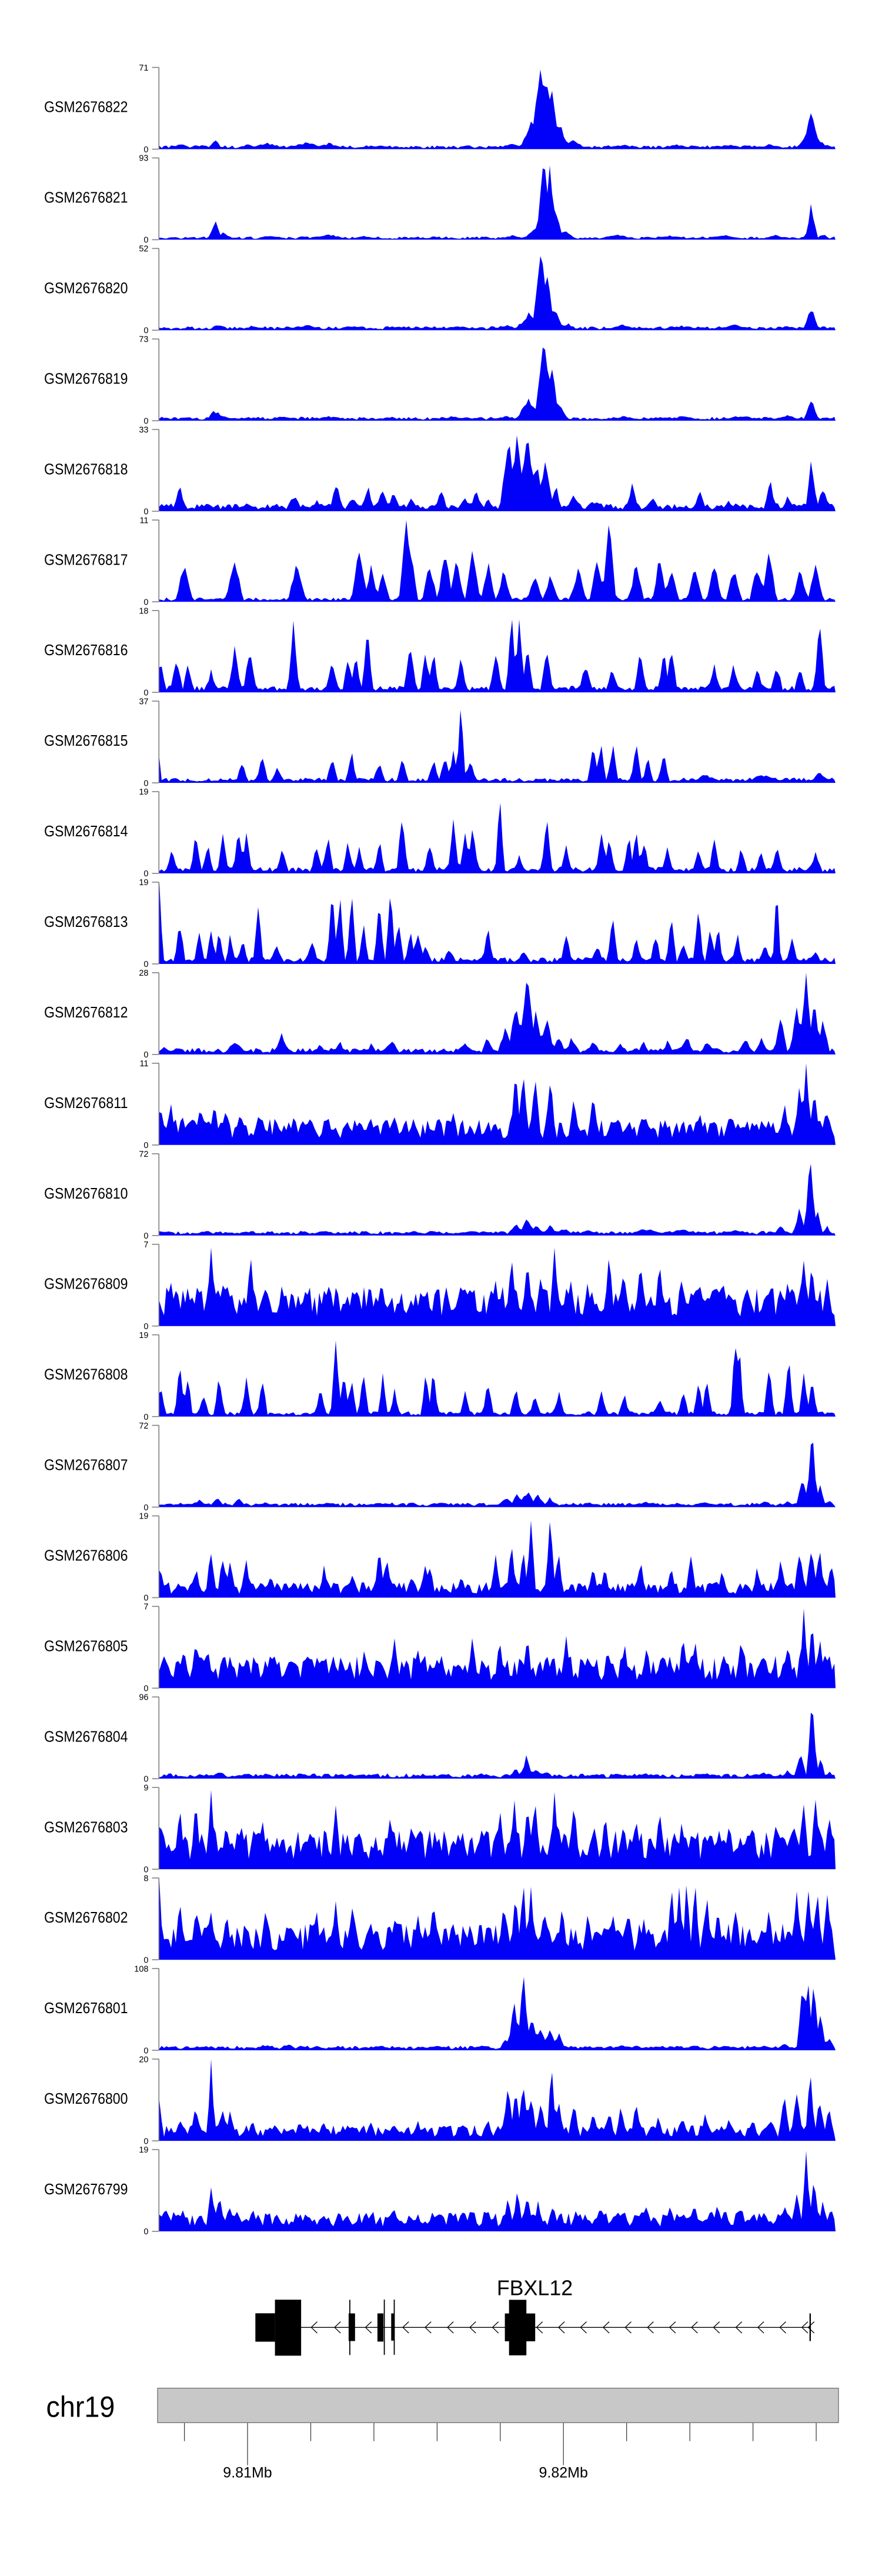  Describe the element at coordinates (86, 831) in the screenshot. I see `svg-text: GSM2676814` at that location.